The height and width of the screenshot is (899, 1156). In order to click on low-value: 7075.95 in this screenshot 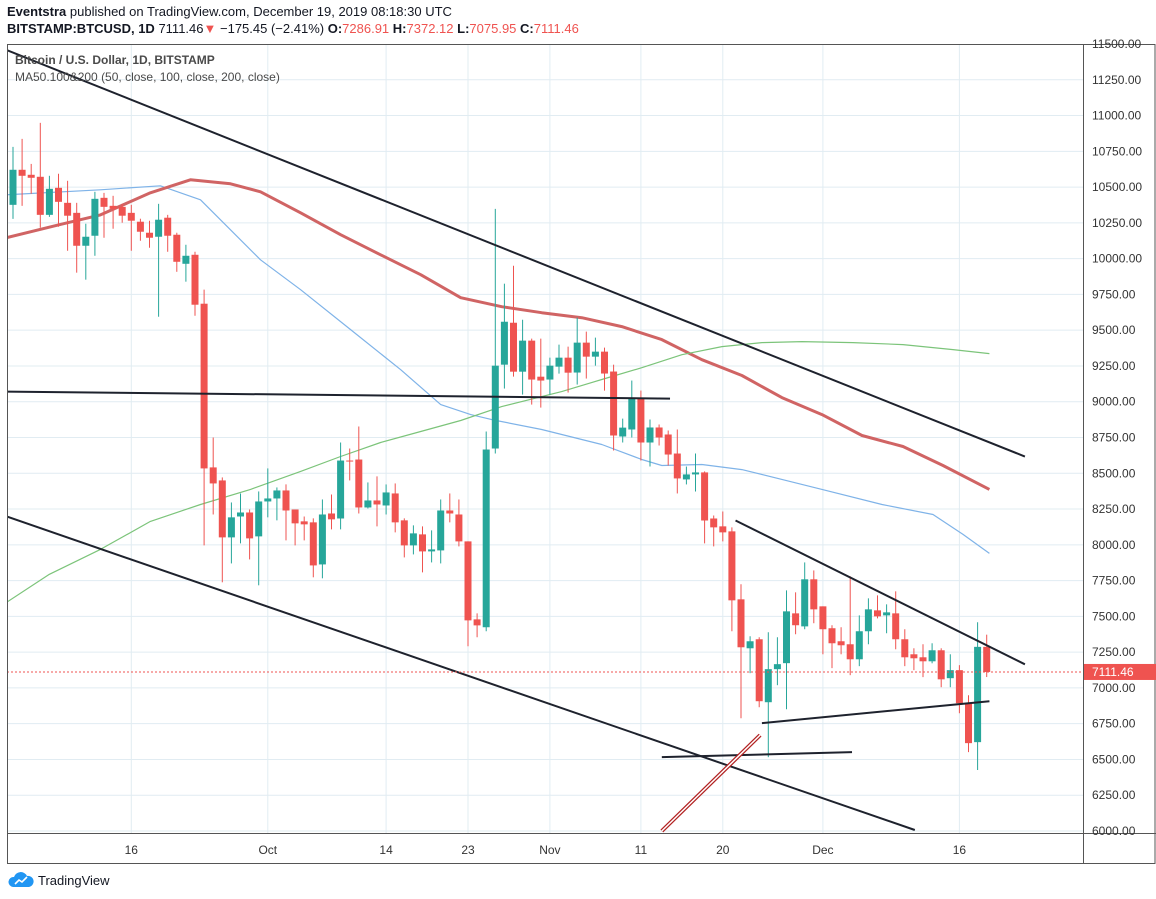, I will do `click(493, 28)`.